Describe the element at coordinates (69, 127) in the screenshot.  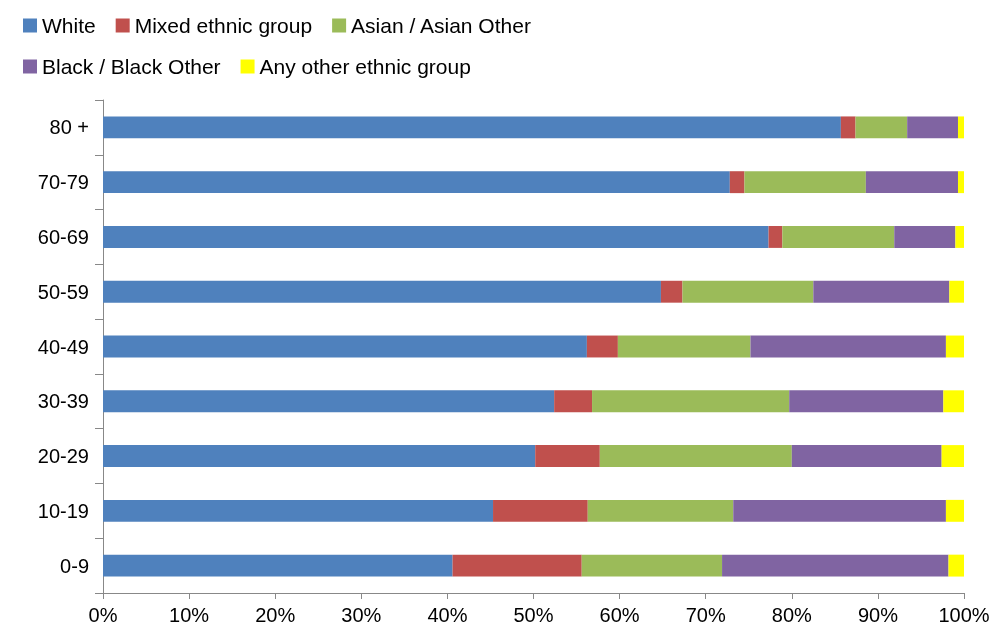
I see `y-tick-label: 80 +` at that location.